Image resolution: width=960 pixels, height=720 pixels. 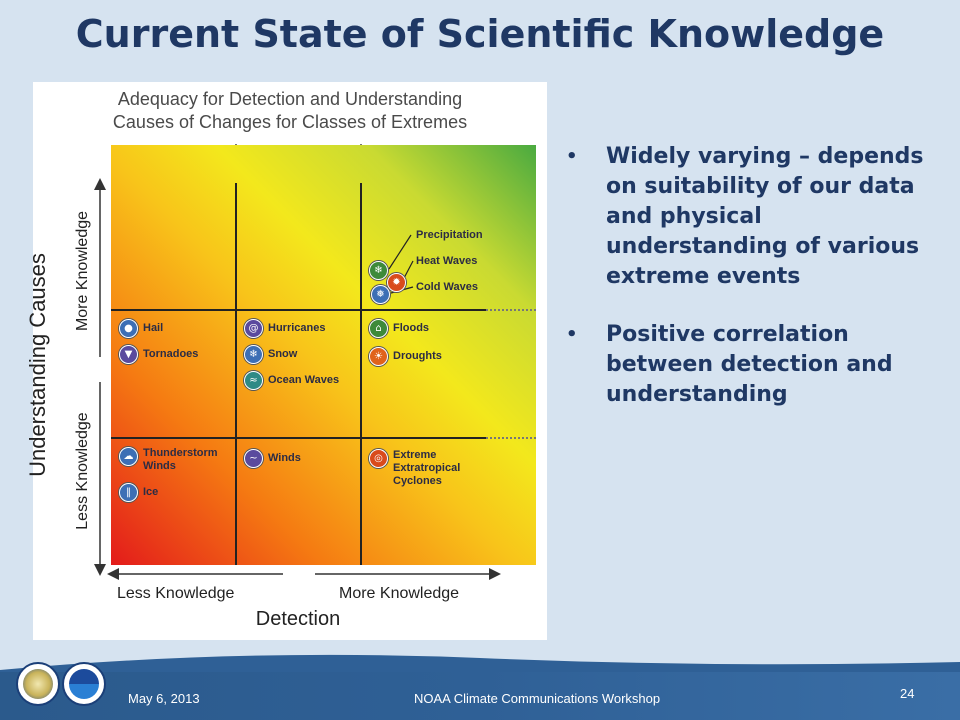 I want to click on label-droughts: Droughts, so click(x=417, y=356).